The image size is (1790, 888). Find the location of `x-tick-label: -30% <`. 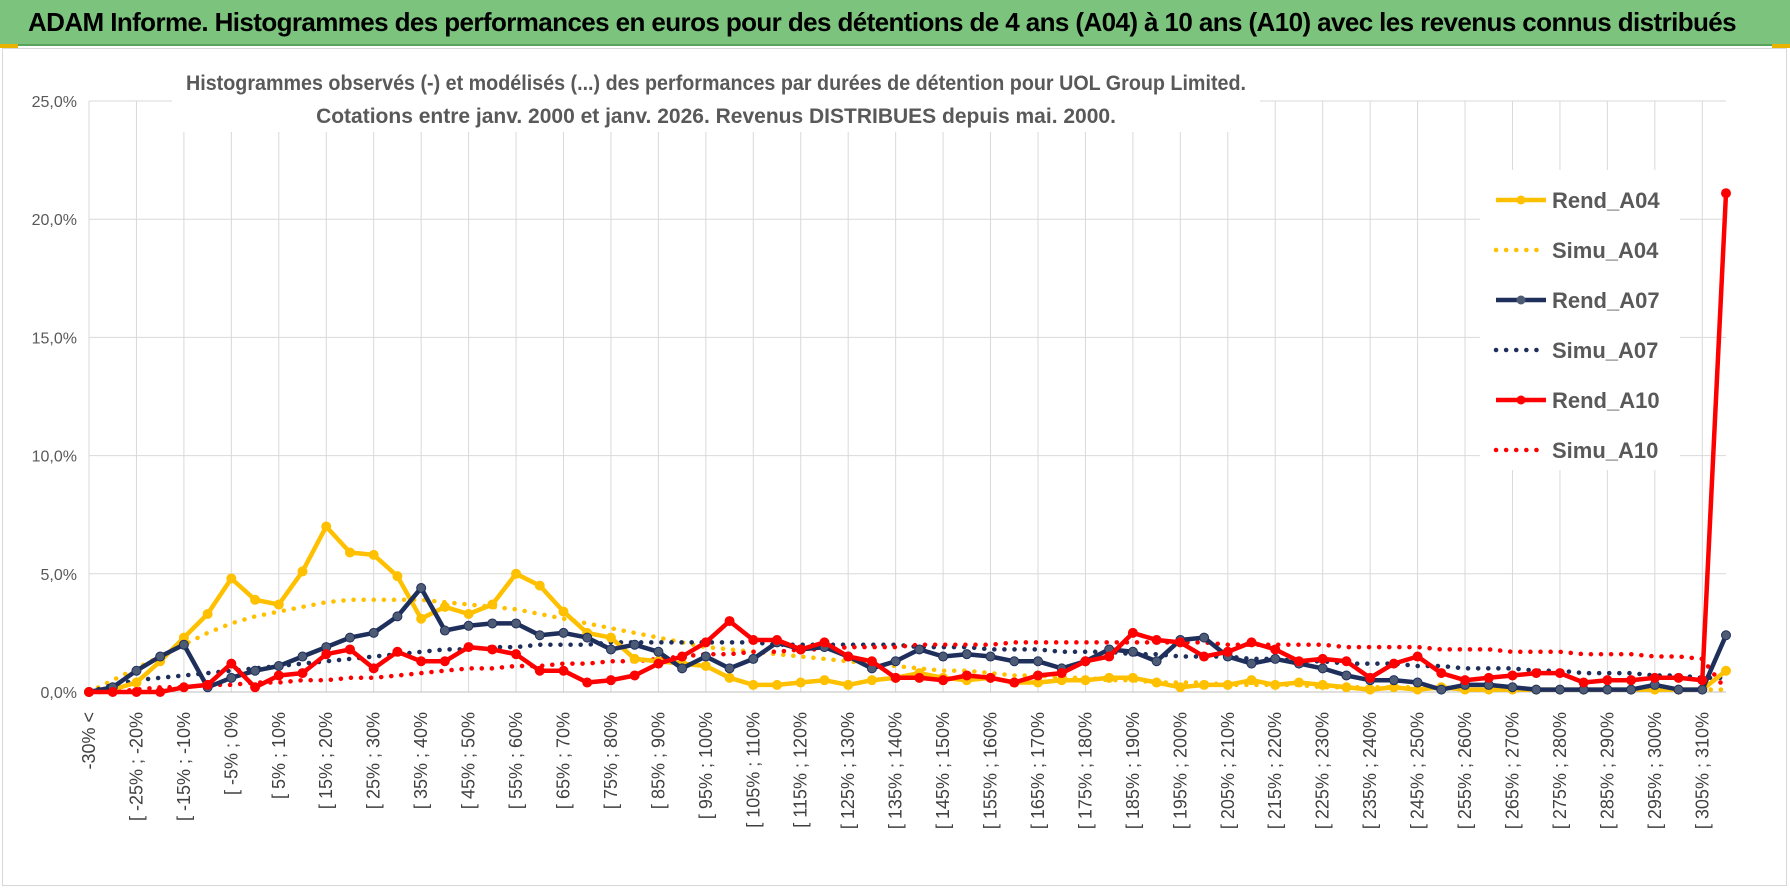

x-tick-label: -30% < is located at coordinates (89, 741).